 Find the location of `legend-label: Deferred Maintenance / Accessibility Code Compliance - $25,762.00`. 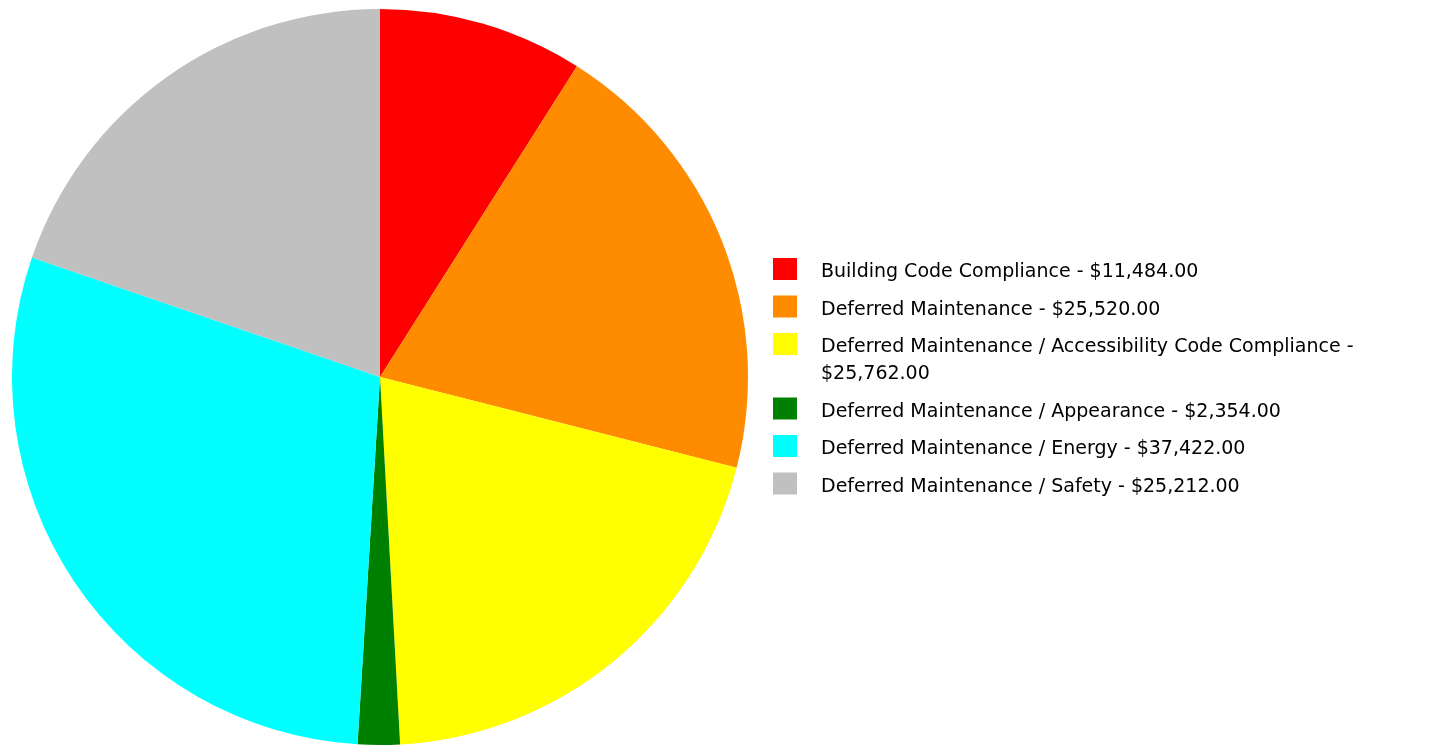

legend-label: Deferred Maintenance / Accessibility Code Compliance - $25,762.00 is located at coordinates (1087, 358).